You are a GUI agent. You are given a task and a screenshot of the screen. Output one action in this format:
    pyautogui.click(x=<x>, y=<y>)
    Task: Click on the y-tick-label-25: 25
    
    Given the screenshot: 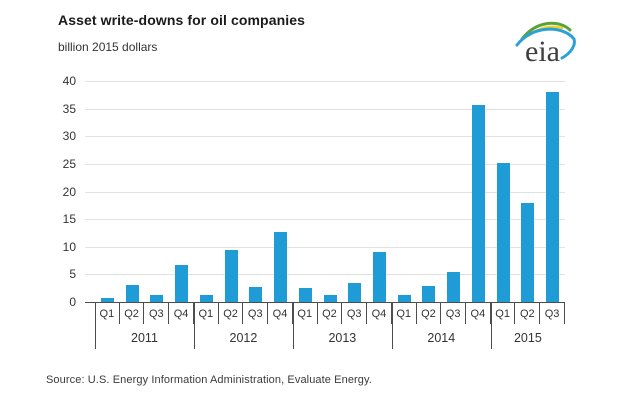 What is the action you would take?
    pyautogui.click(x=69, y=164)
    